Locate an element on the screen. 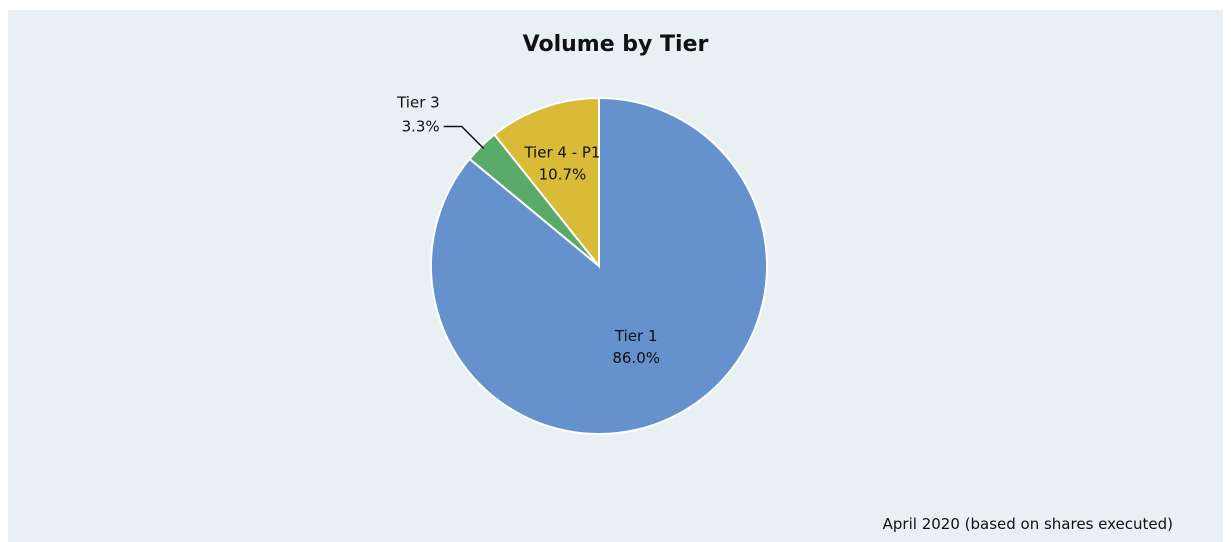  slice-label-tier-3: Tier 3 is located at coordinates (418, 102).